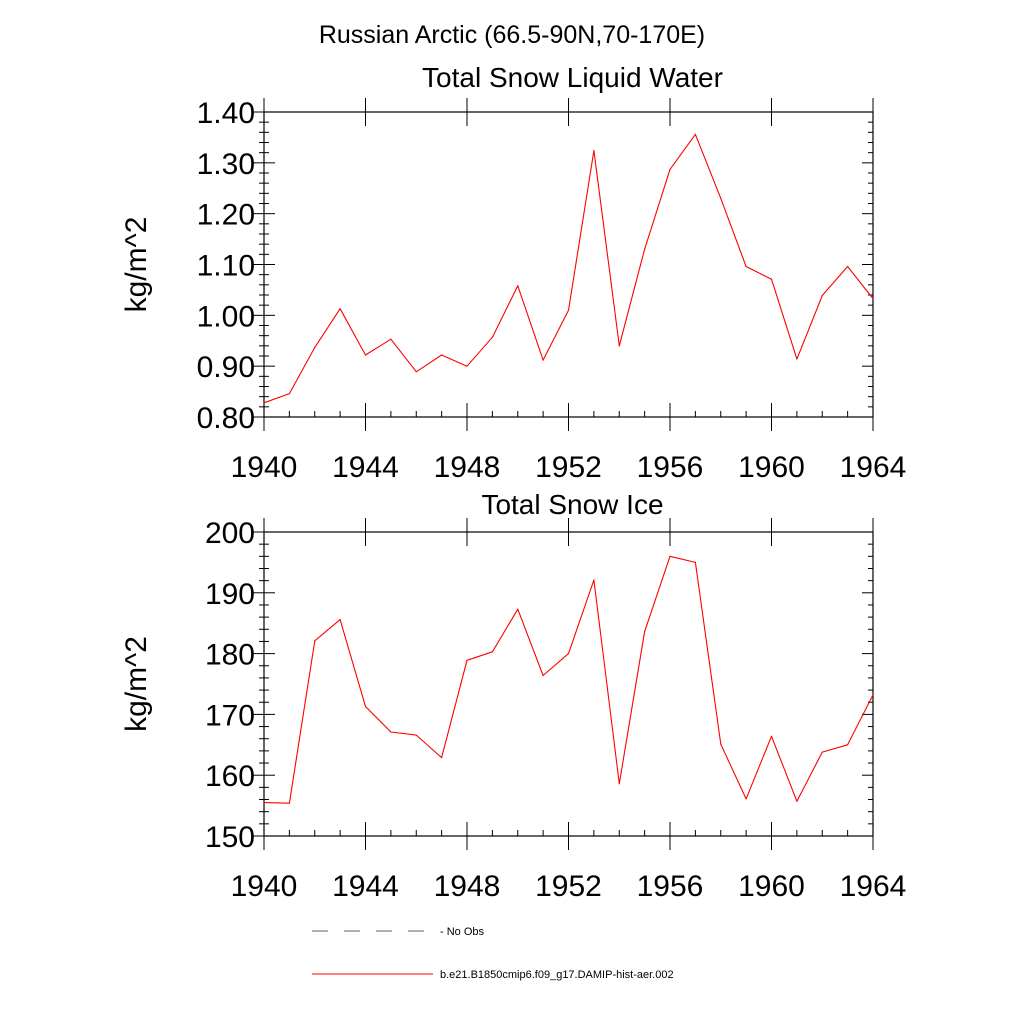  What do you see at coordinates (512, 35) in the screenshot?
I see `figure-title: Russian Arctic (66.5-90N,70-170E)` at bounding box center [512, 35].